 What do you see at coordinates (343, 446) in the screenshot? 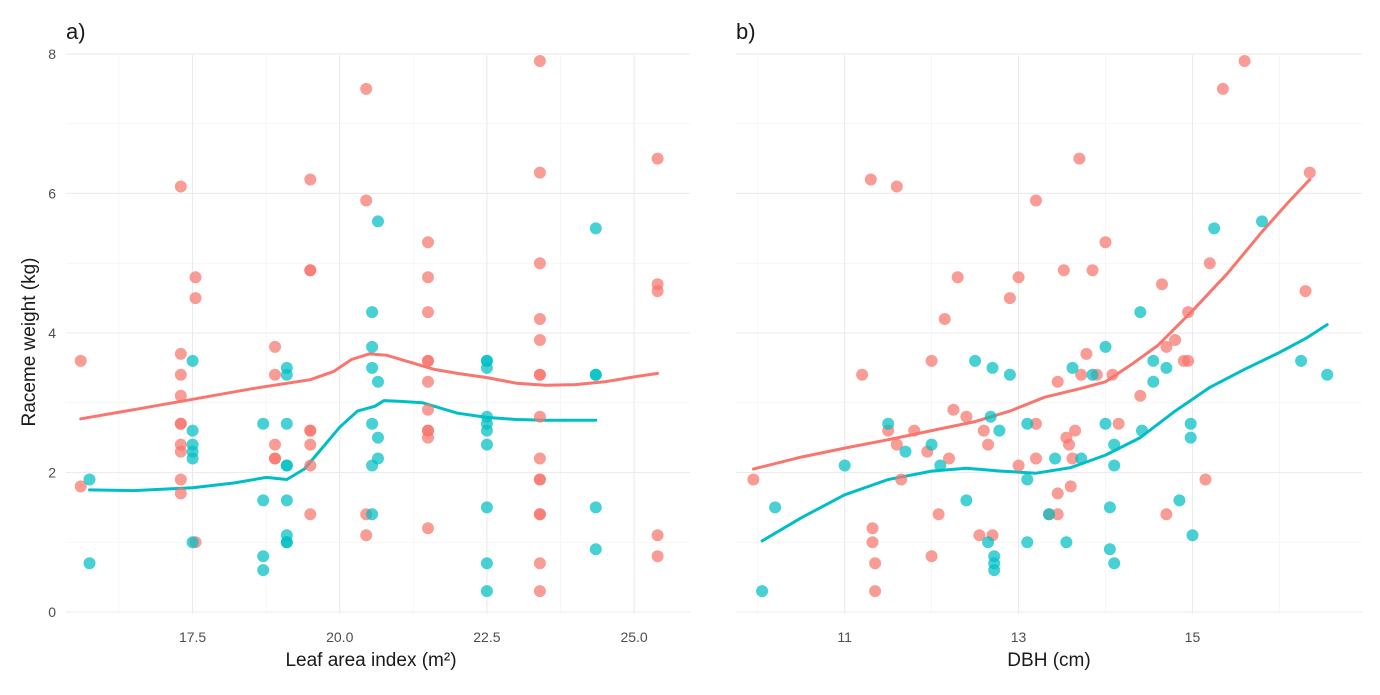
I see `trend-line` at bounding box center [343, 446].